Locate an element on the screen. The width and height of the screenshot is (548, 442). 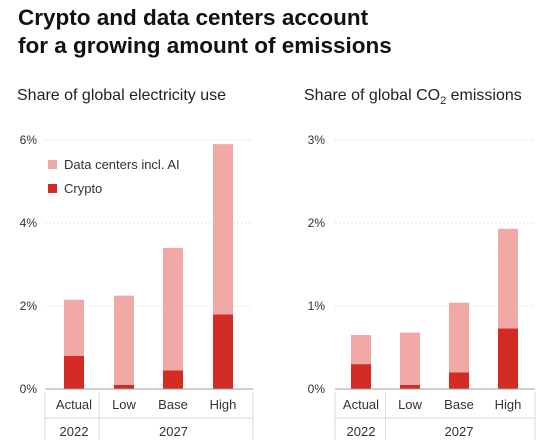
chart-title-line-1: Crypto and data centers account is located at coordinates (193, 17).